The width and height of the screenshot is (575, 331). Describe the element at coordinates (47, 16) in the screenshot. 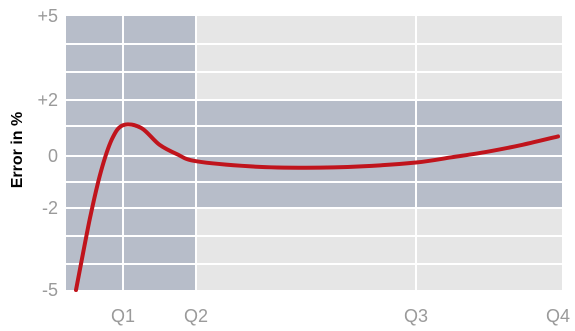

I see `y-tick-label: +5` at that location.